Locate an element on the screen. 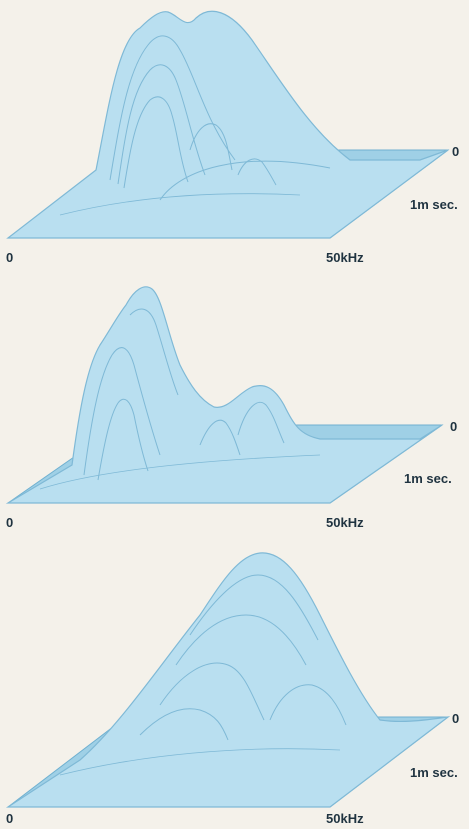  waterfall-2-time-start: 0 is located at coordinates (453, 426).